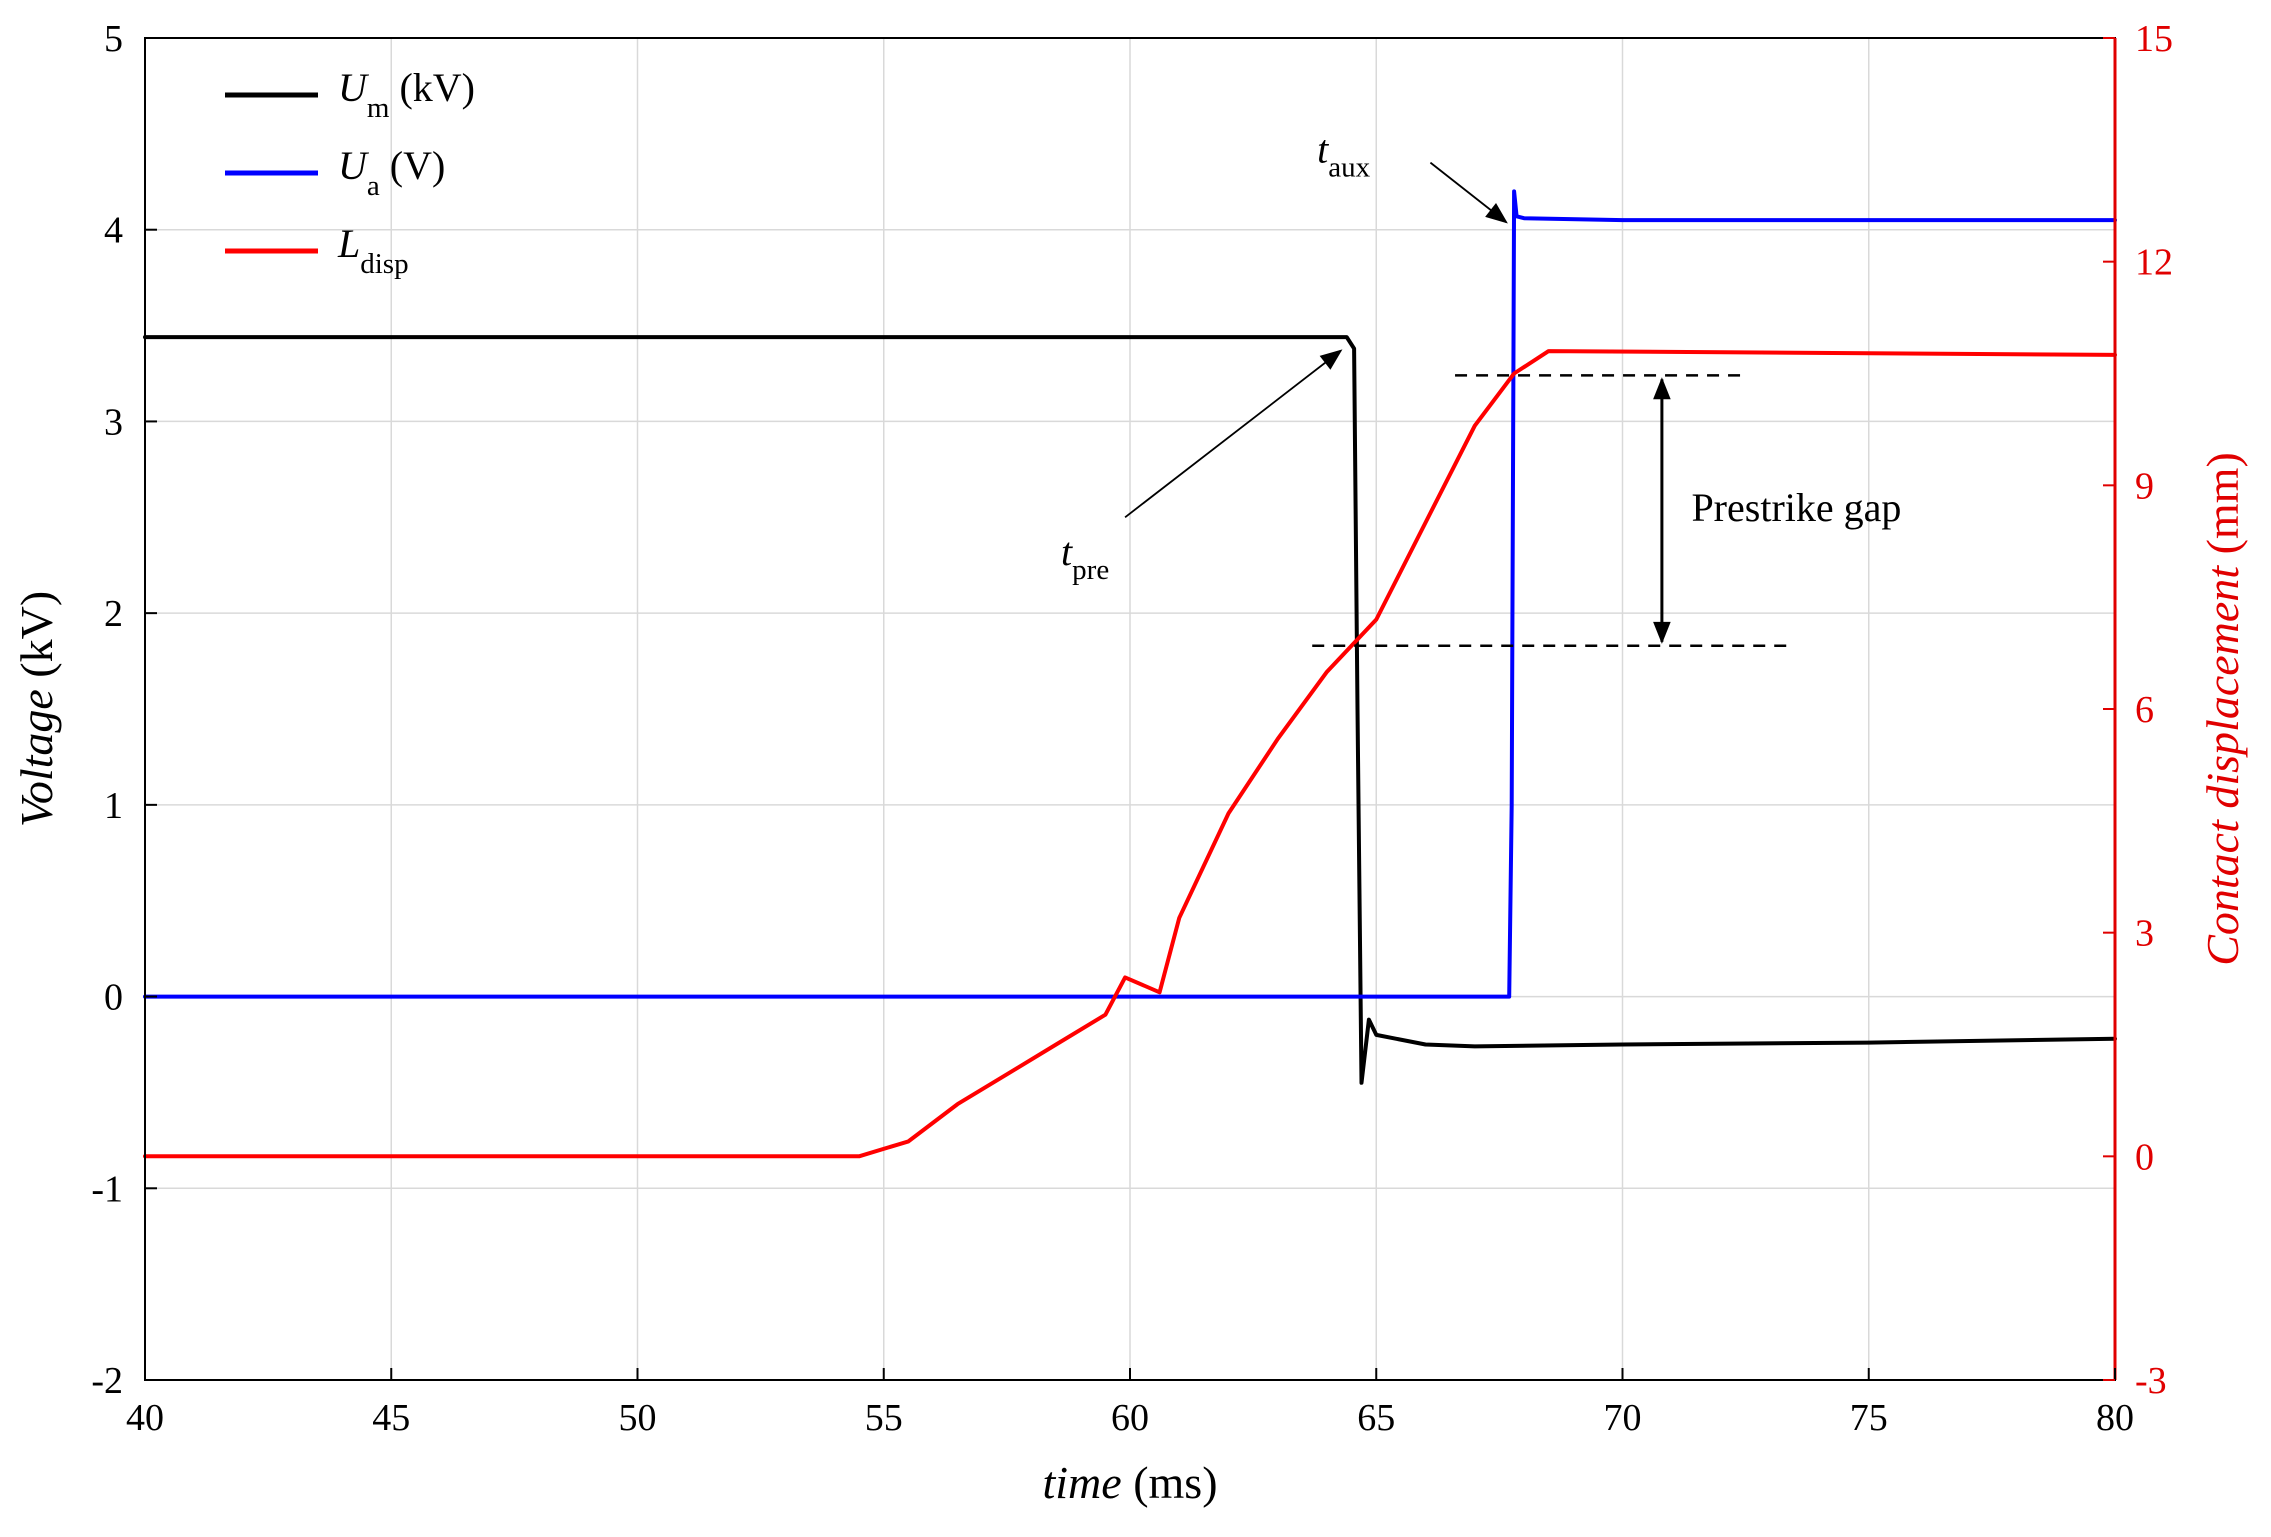  Describe the element at coordinates (1129, 1482) in the screenshot. I see `x-axis-label: time (ms)` at that location.